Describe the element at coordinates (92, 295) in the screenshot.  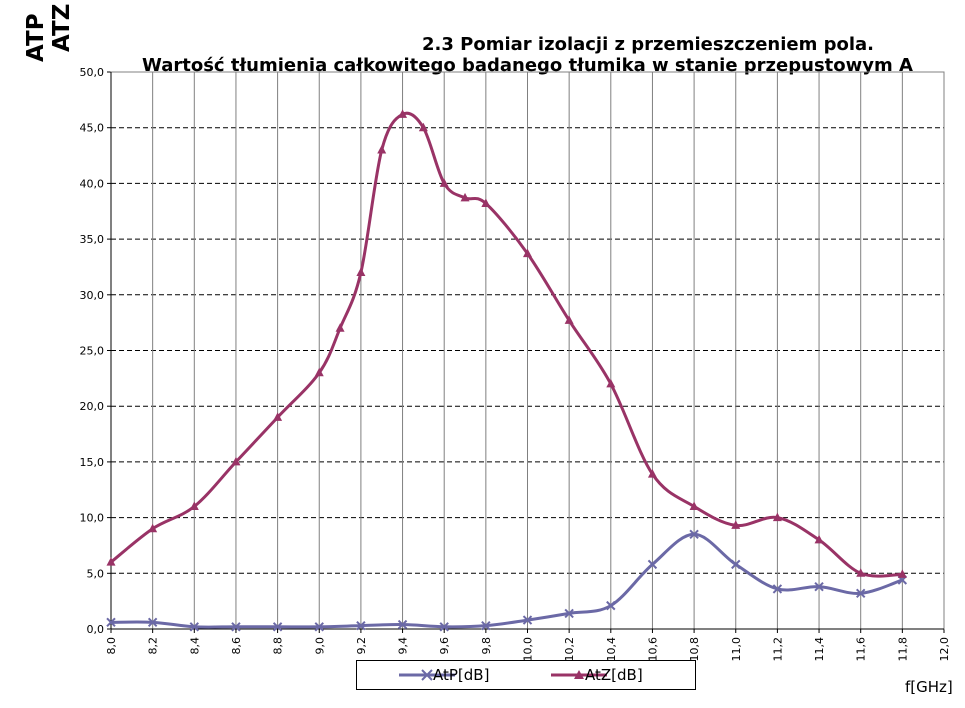
I see `y-tick-label: 30,0` at that location.